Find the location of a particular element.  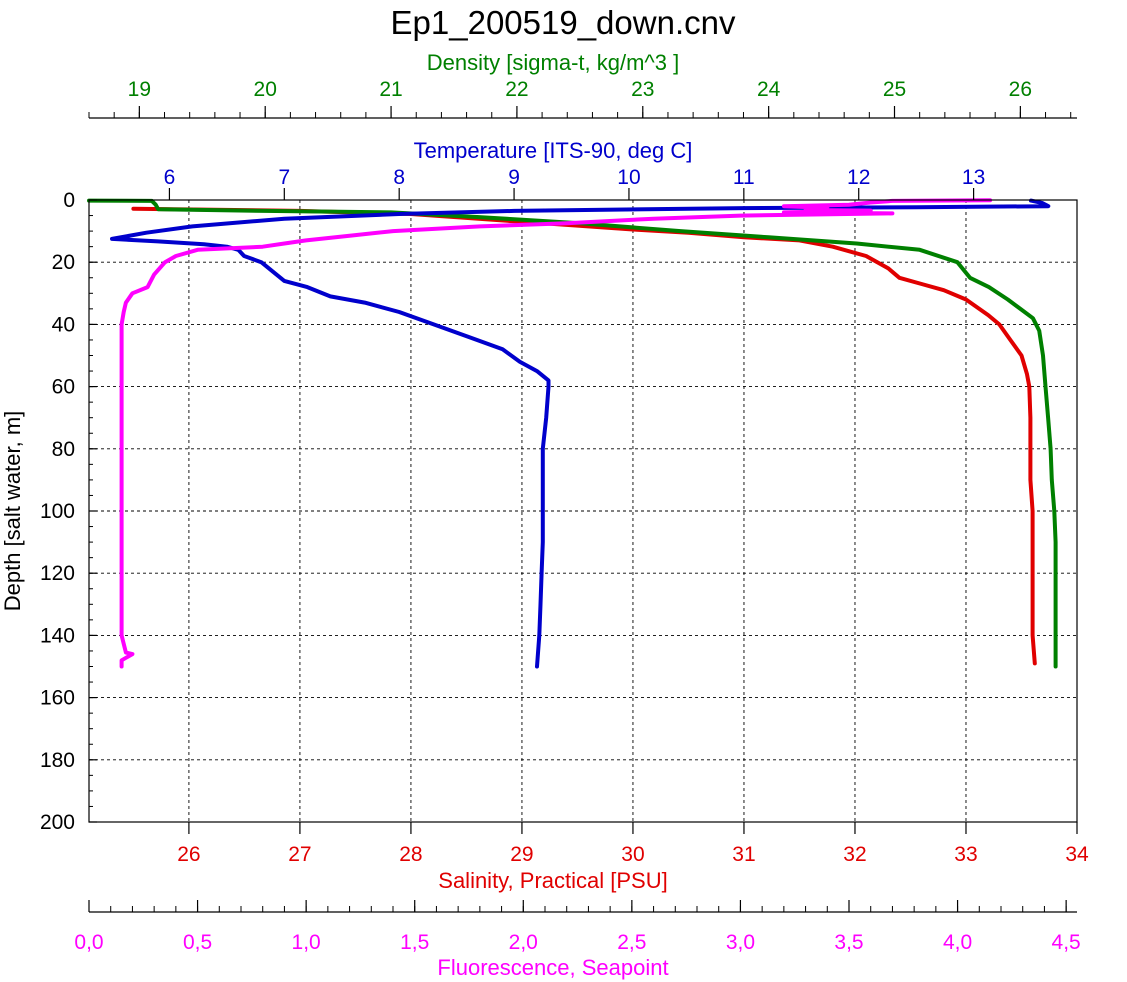

fluorescence-tick-label: 3,5 is located at coordinates (848, 942).